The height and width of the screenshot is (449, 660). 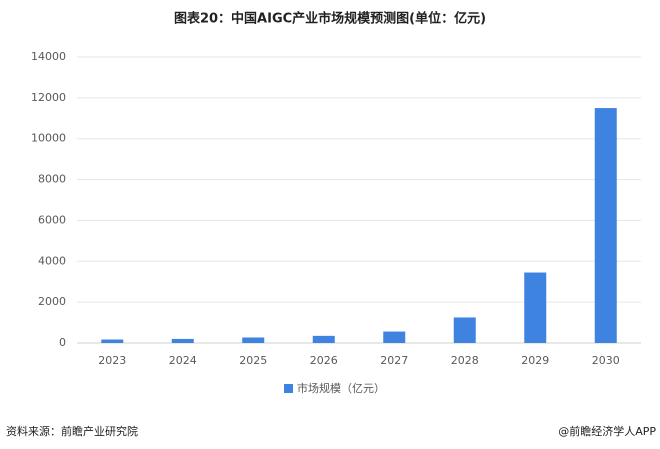 What do you see at coordinates (52, 179) in the screenshot?
I see `y-tick-label: 8000` at bounding box center [52, 179].